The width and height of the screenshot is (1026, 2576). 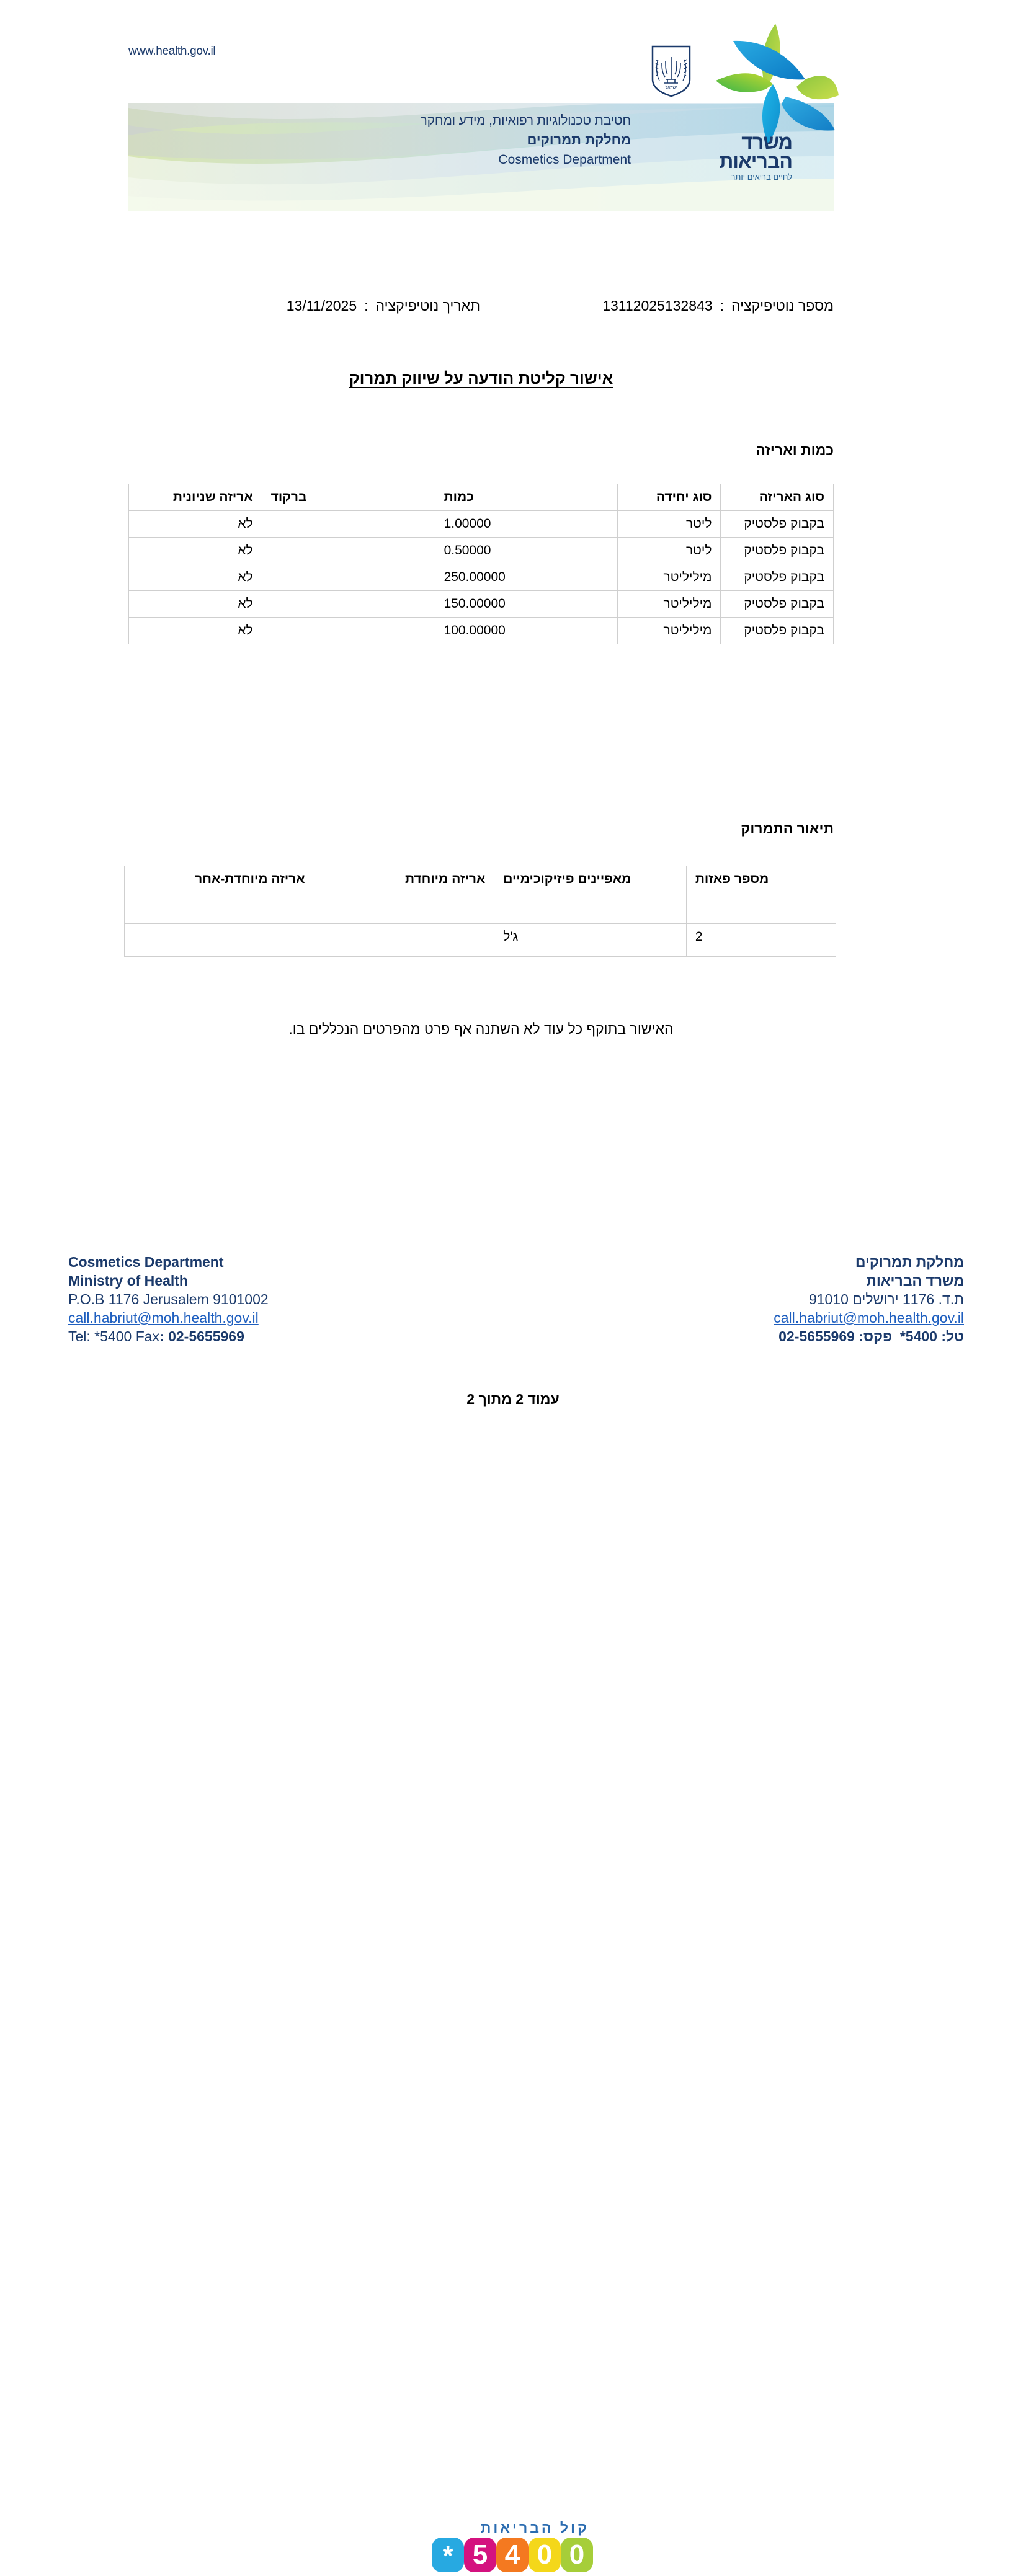 What do you see at coordinates (146, 1262) in the screenshot?
I see `footer-department-en: Cosmetics Department` at bounding box center [146, 1262].